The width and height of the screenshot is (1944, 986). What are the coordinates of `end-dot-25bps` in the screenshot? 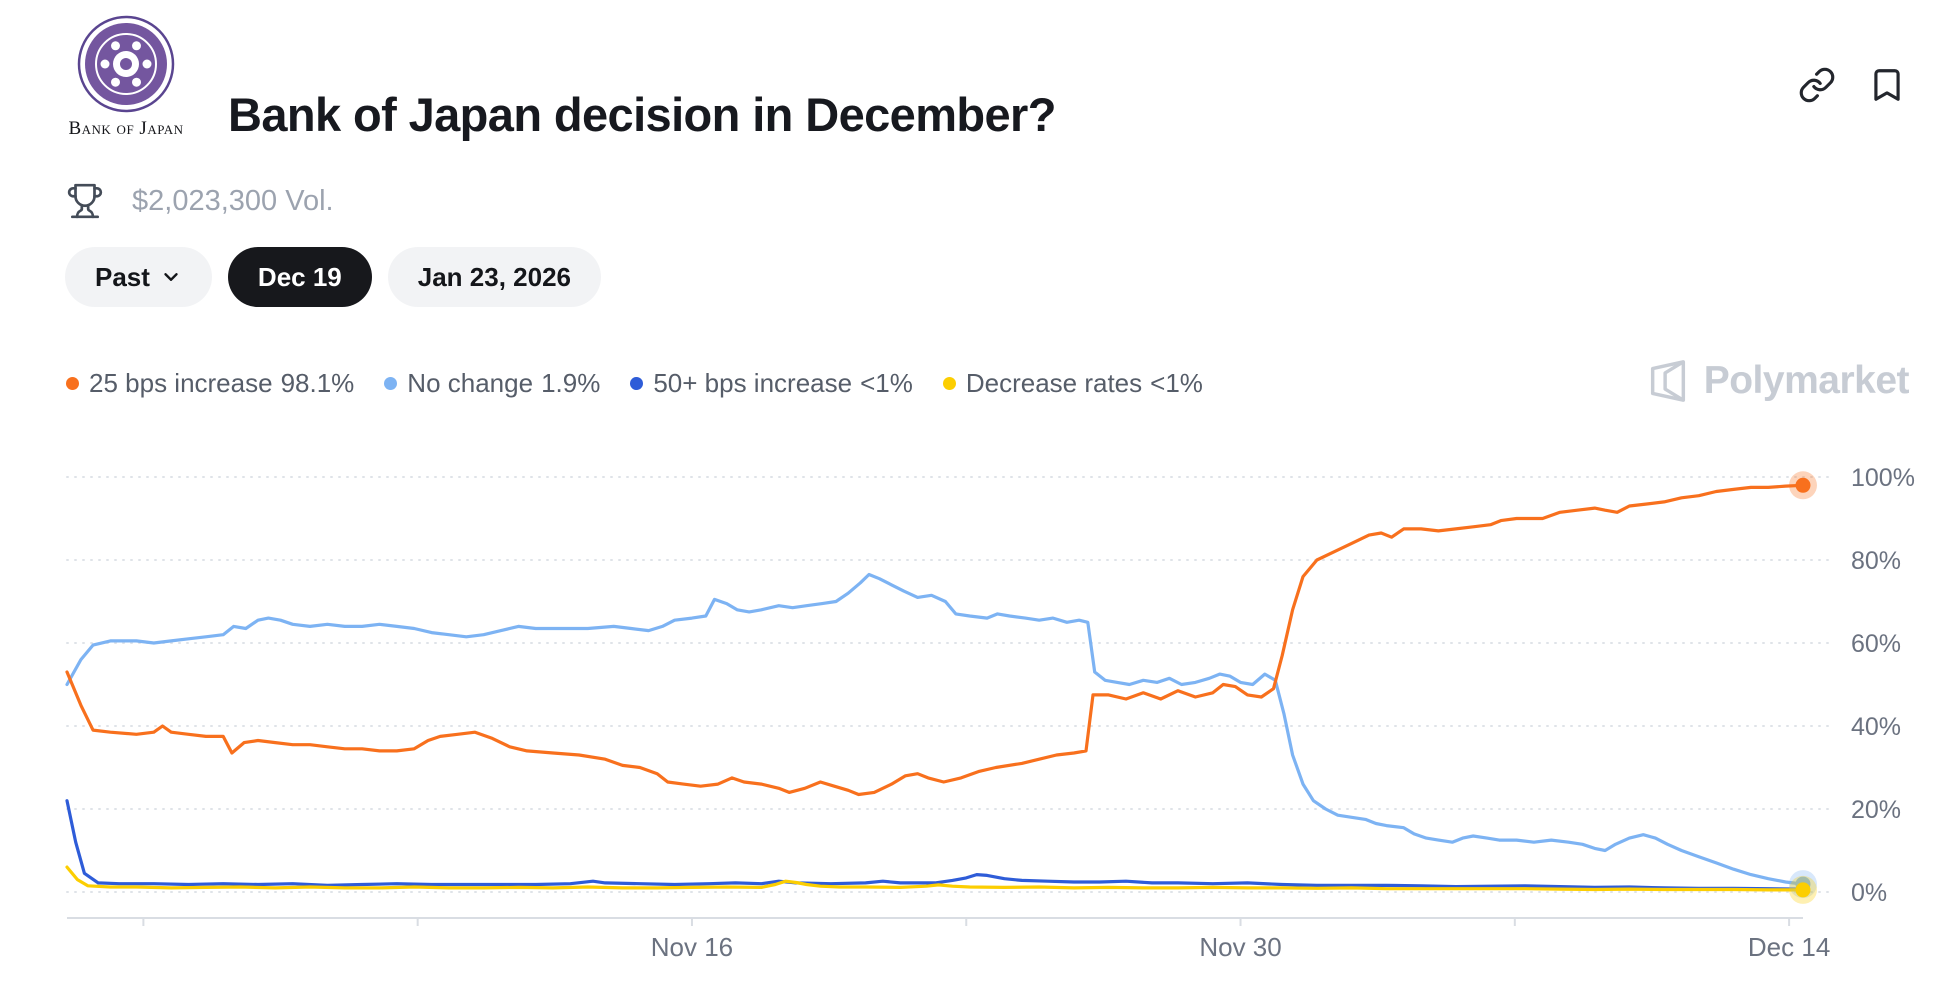 It's located at (1803, 485).